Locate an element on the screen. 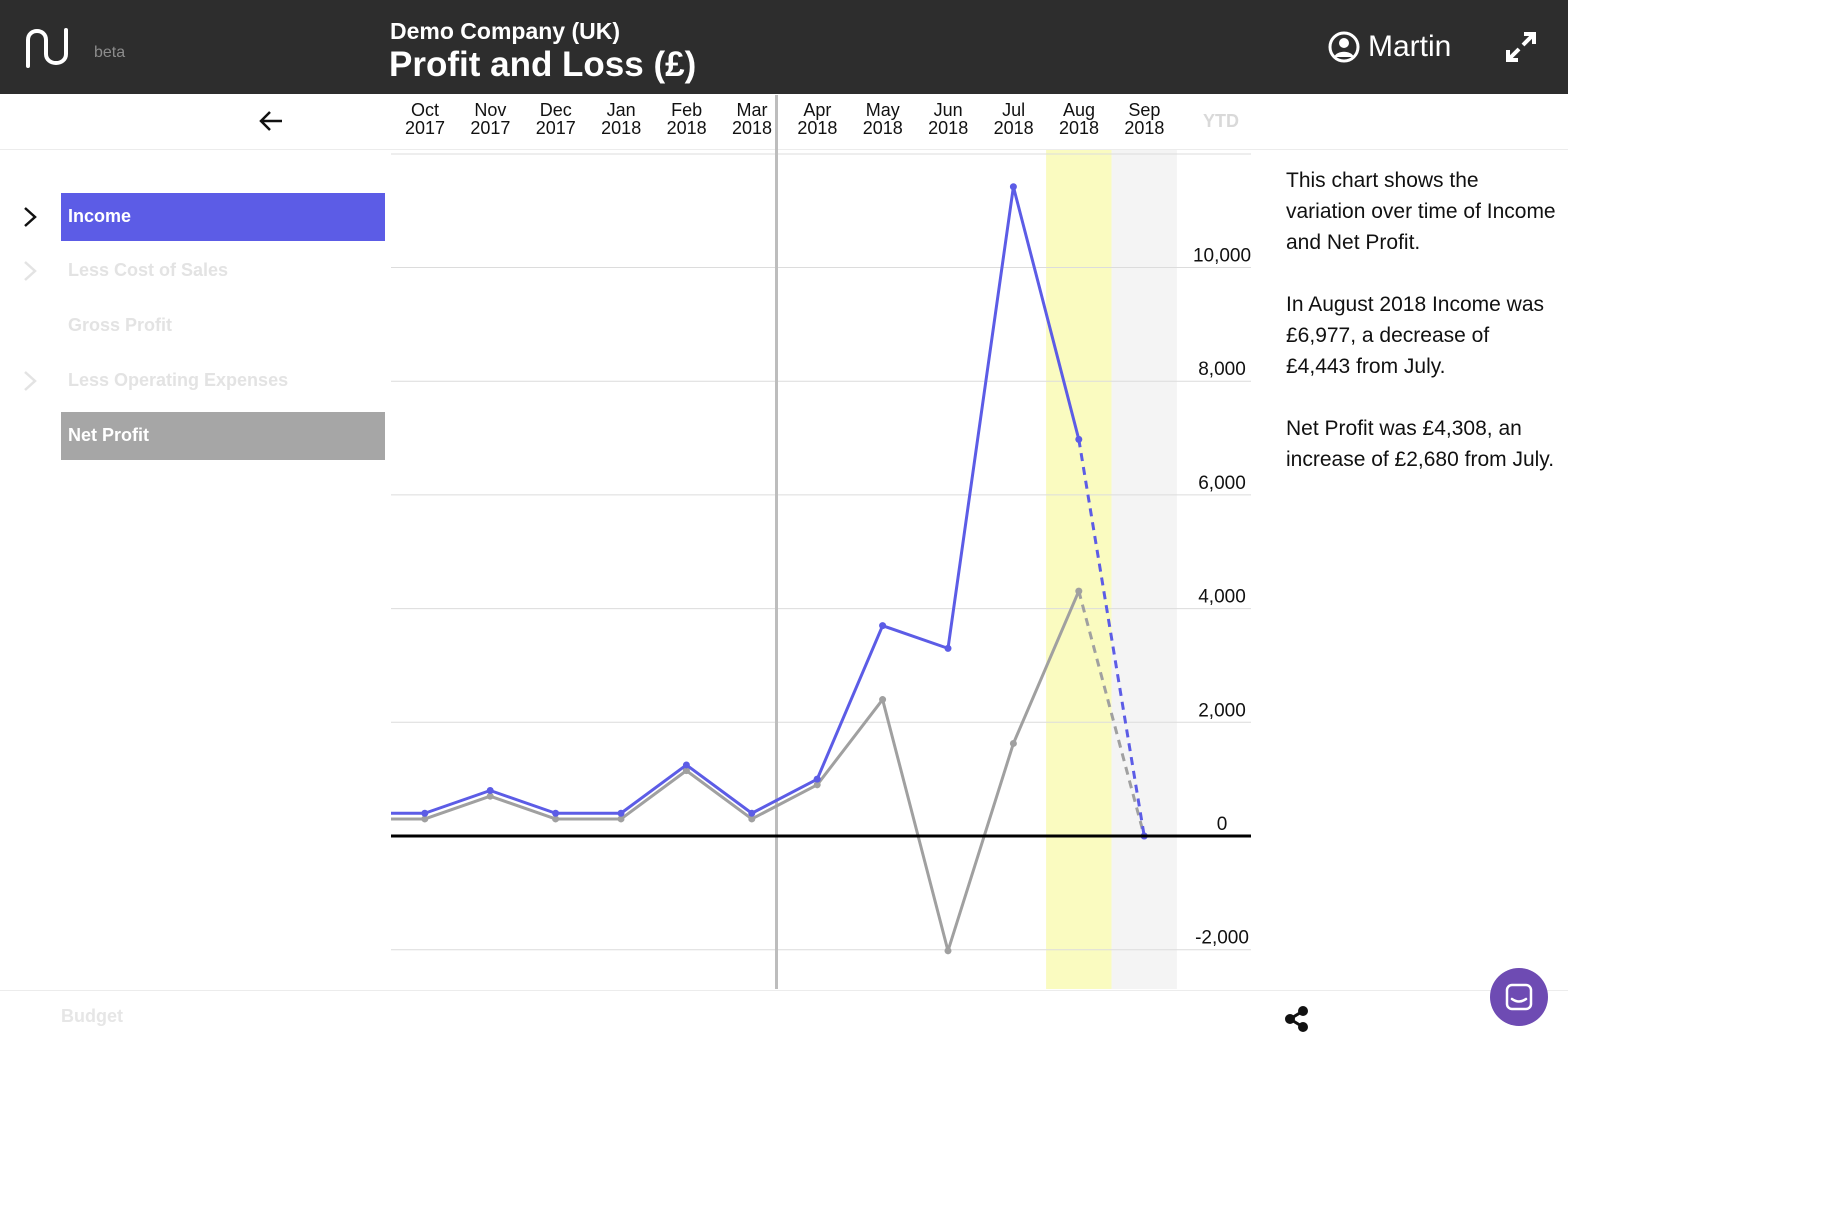 The image size is (1823, 1215). month-name: Jul is located at coordinates (1014, 110).